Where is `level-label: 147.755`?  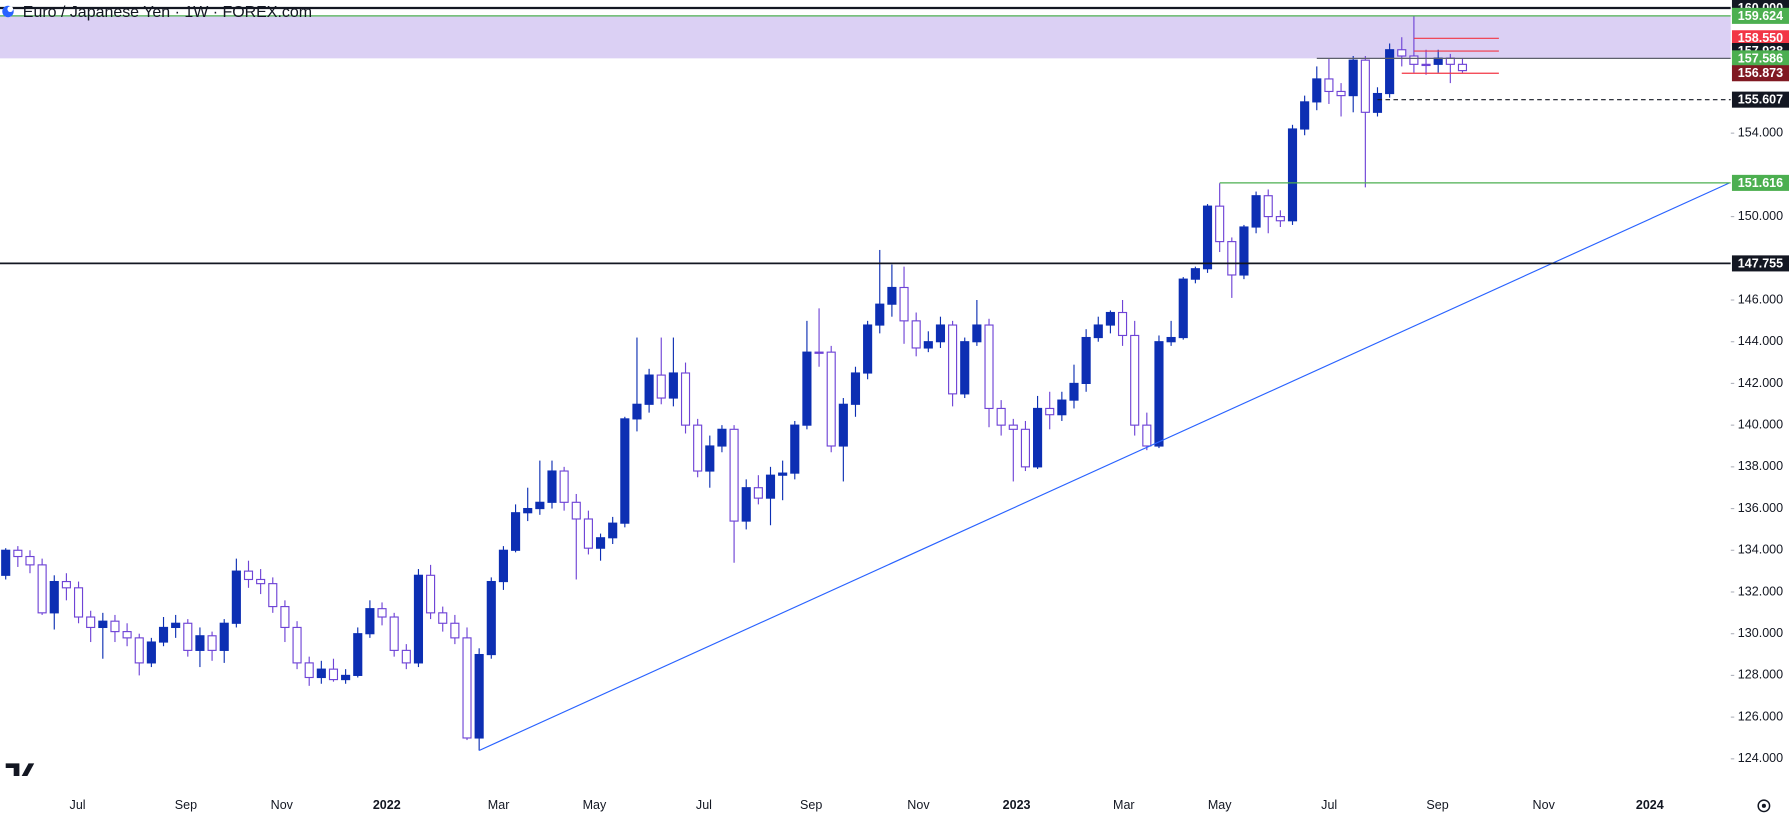 level-label: 147.755 is located at coordinates (1760, 263).